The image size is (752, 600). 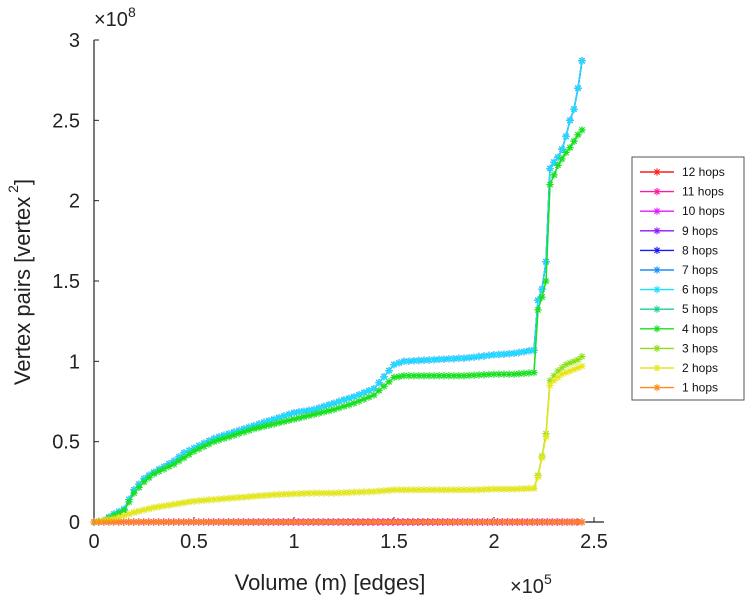 I want to click on legend-label: 1 hops, so click(x=700, y=388).